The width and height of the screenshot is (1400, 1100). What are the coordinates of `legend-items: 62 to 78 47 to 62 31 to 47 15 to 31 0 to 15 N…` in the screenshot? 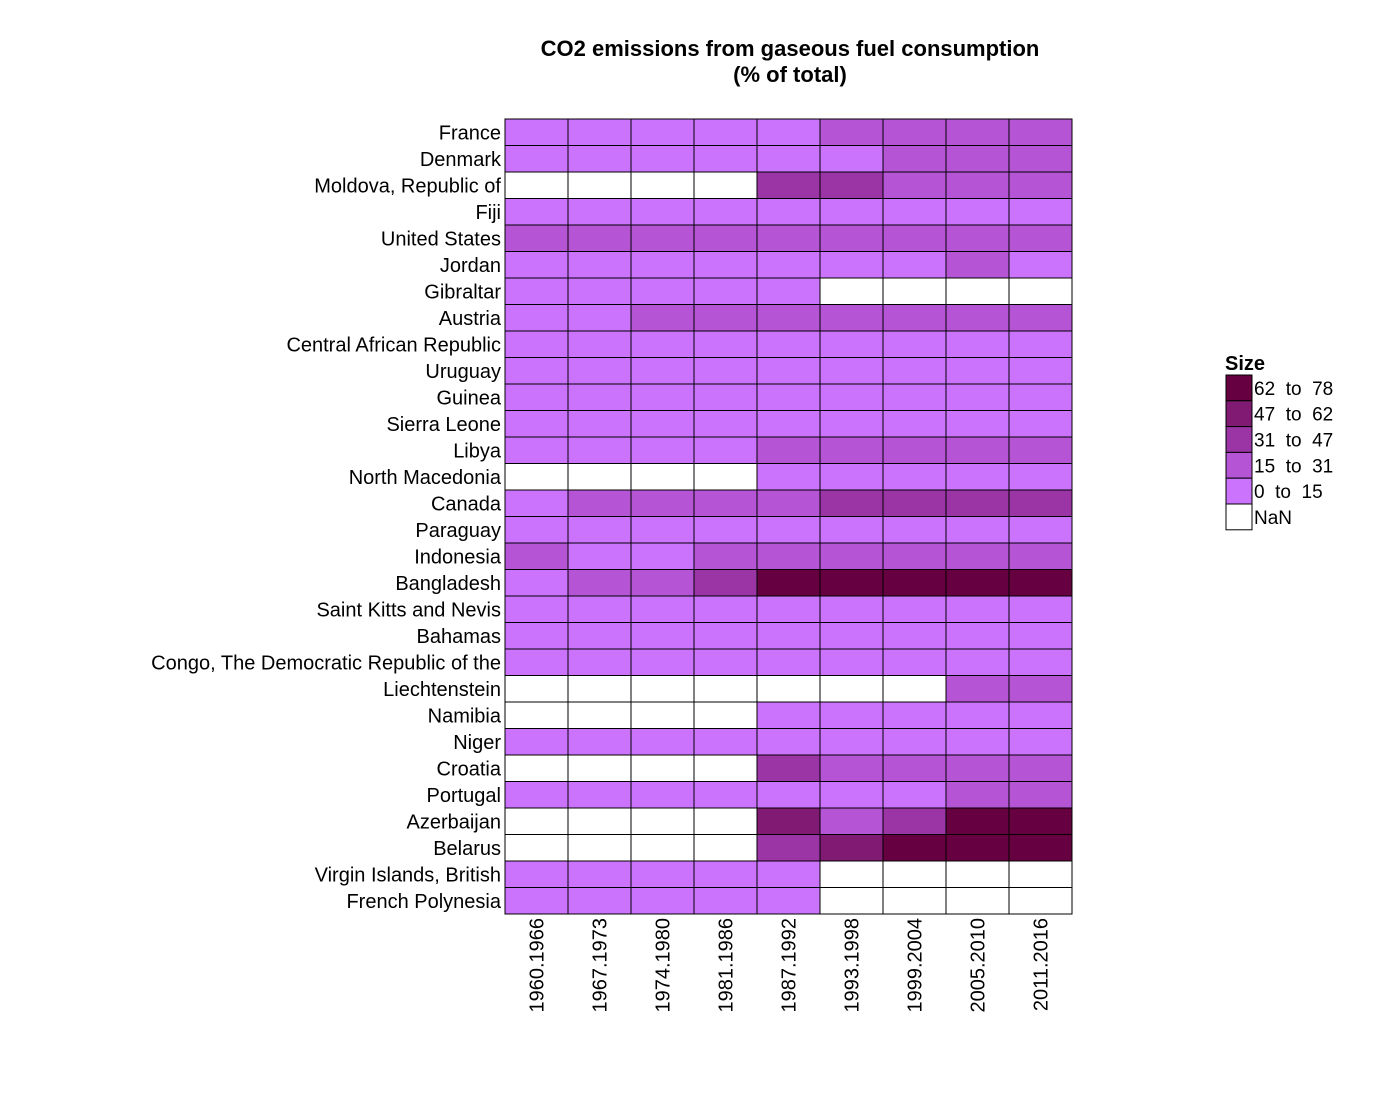 It's located at (1279, 452).